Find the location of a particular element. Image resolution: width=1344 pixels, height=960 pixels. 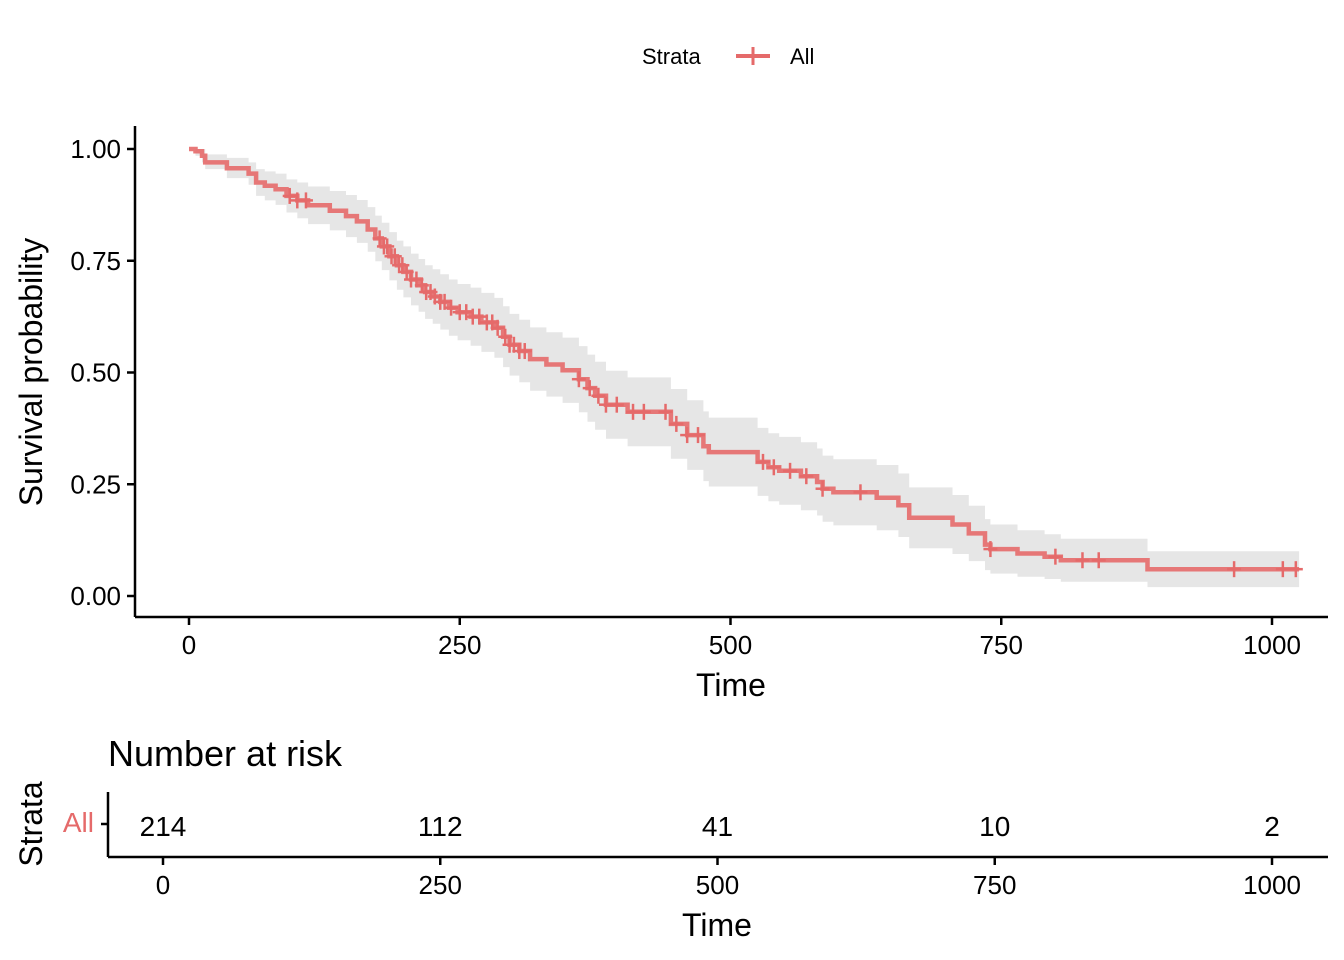

risk-x-tick-label: 250 is located at coordinates (440, 885).